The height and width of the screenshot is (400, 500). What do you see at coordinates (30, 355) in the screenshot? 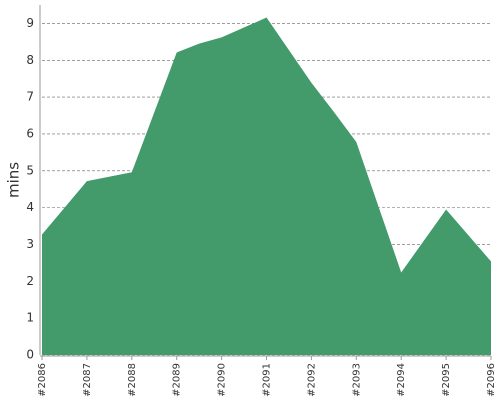
I see `y-tick-label: 0` at bounding box center [30, 355].